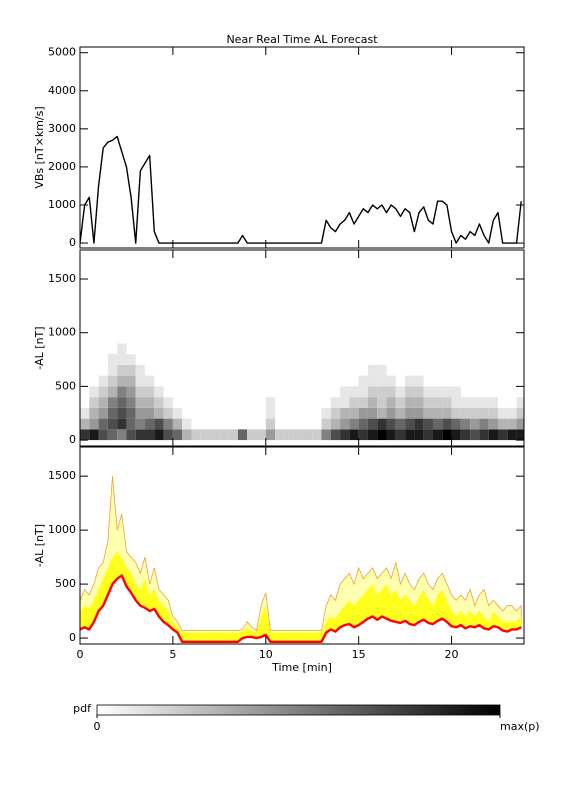 This screenshot has height=792, width=576. What do you see at coordinates (62, 52) in the screenshot?
I see `y-tick-label: 5000` at bounding box center [62, 52].